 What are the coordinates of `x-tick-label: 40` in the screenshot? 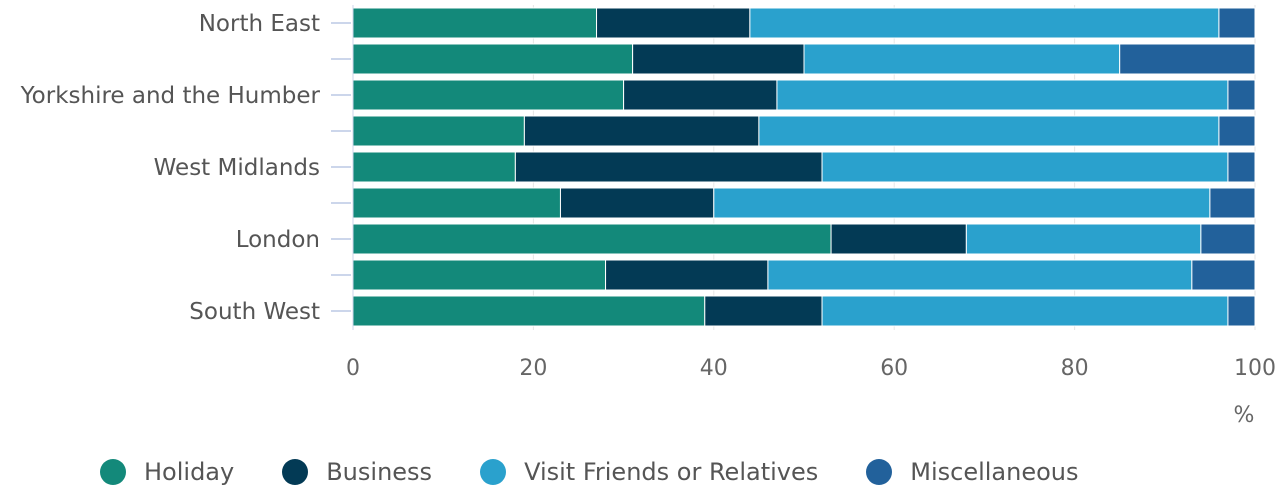 It's located at (714, 368).